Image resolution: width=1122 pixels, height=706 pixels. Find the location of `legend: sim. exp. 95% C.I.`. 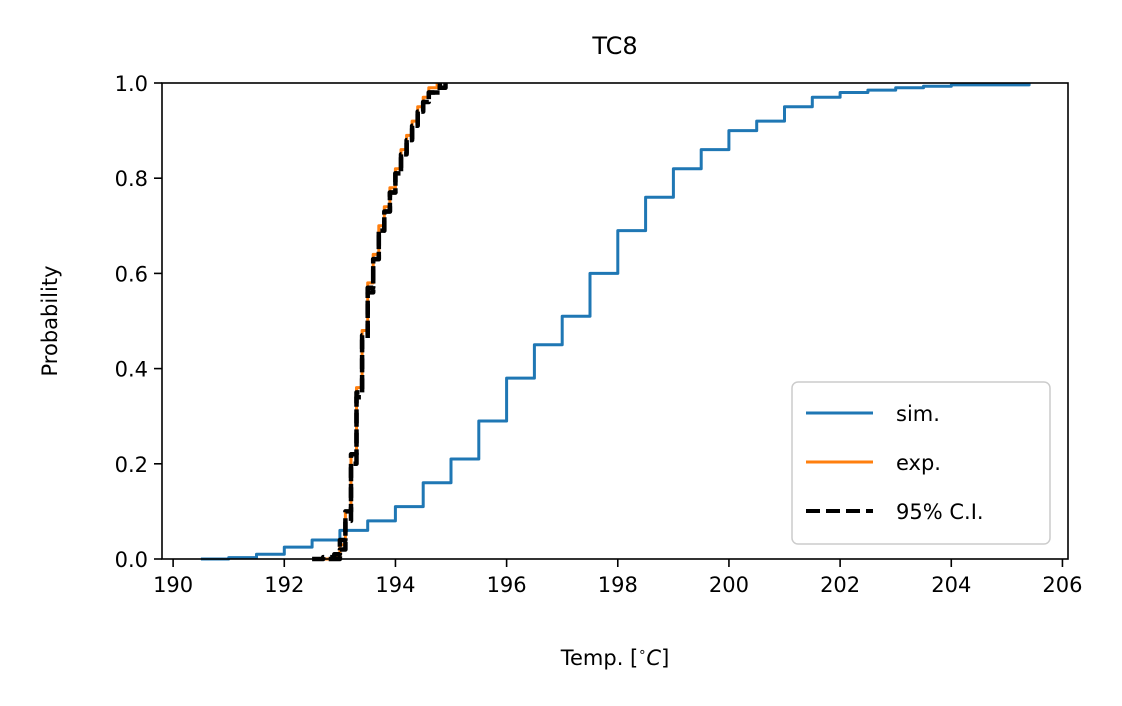

legend: sim. exp. 95% C.I. is located at coordinates (921, 463).